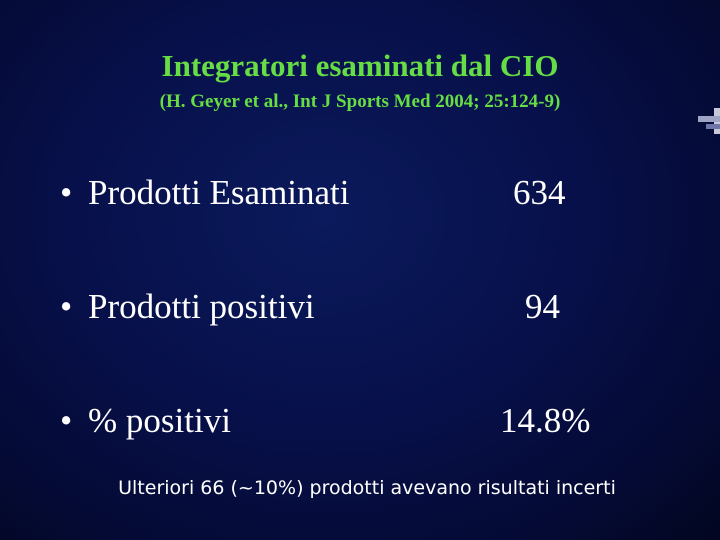  What do you see at coordinates (360, 421) in the screenshot?
I see `stat-row-percent-positive: • % positivi 14.8%` at bounding box center [360, 421].